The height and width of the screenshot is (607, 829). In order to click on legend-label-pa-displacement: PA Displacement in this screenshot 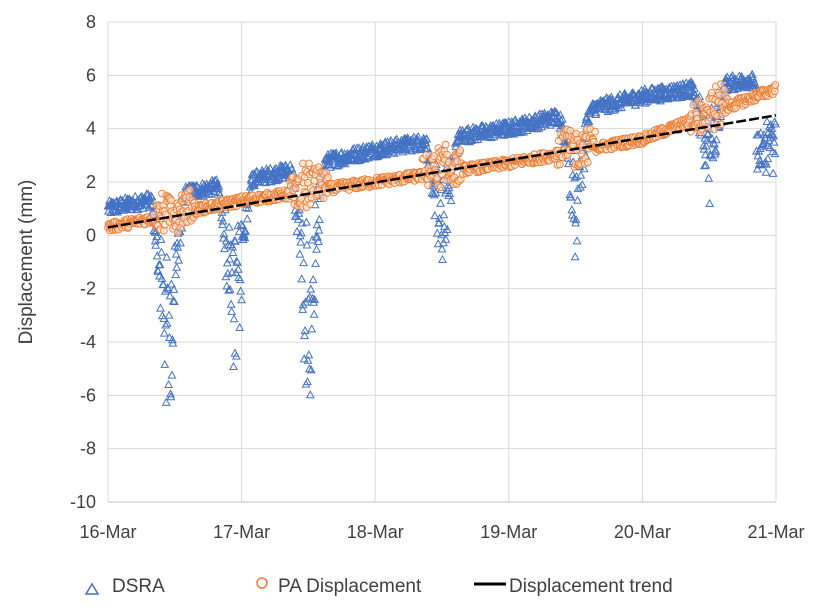, I will do `click(350, 586)`.